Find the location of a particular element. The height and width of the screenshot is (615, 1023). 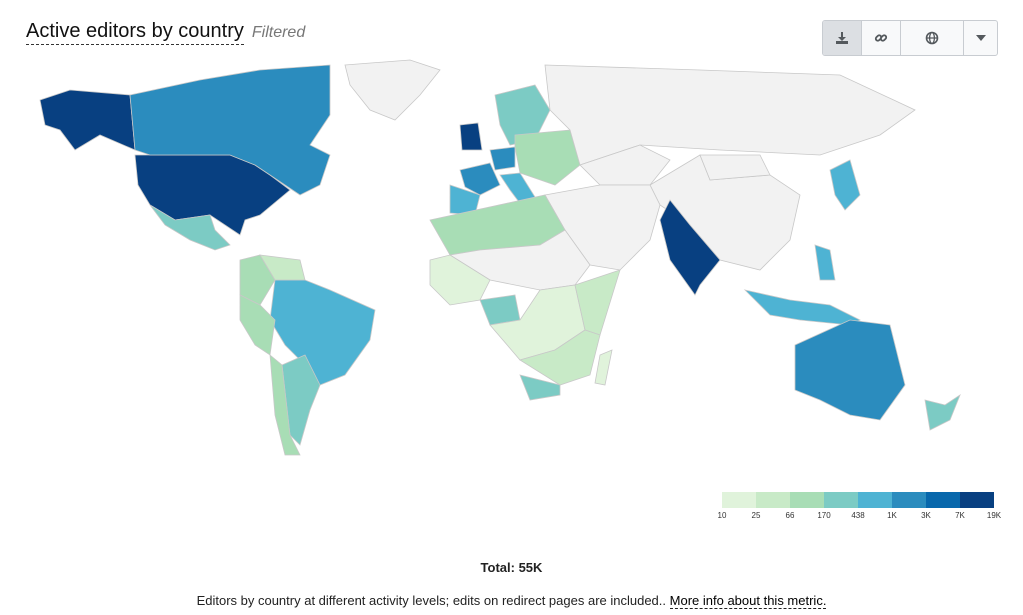

country-eastern-europe is located at coordinates (547, 157).